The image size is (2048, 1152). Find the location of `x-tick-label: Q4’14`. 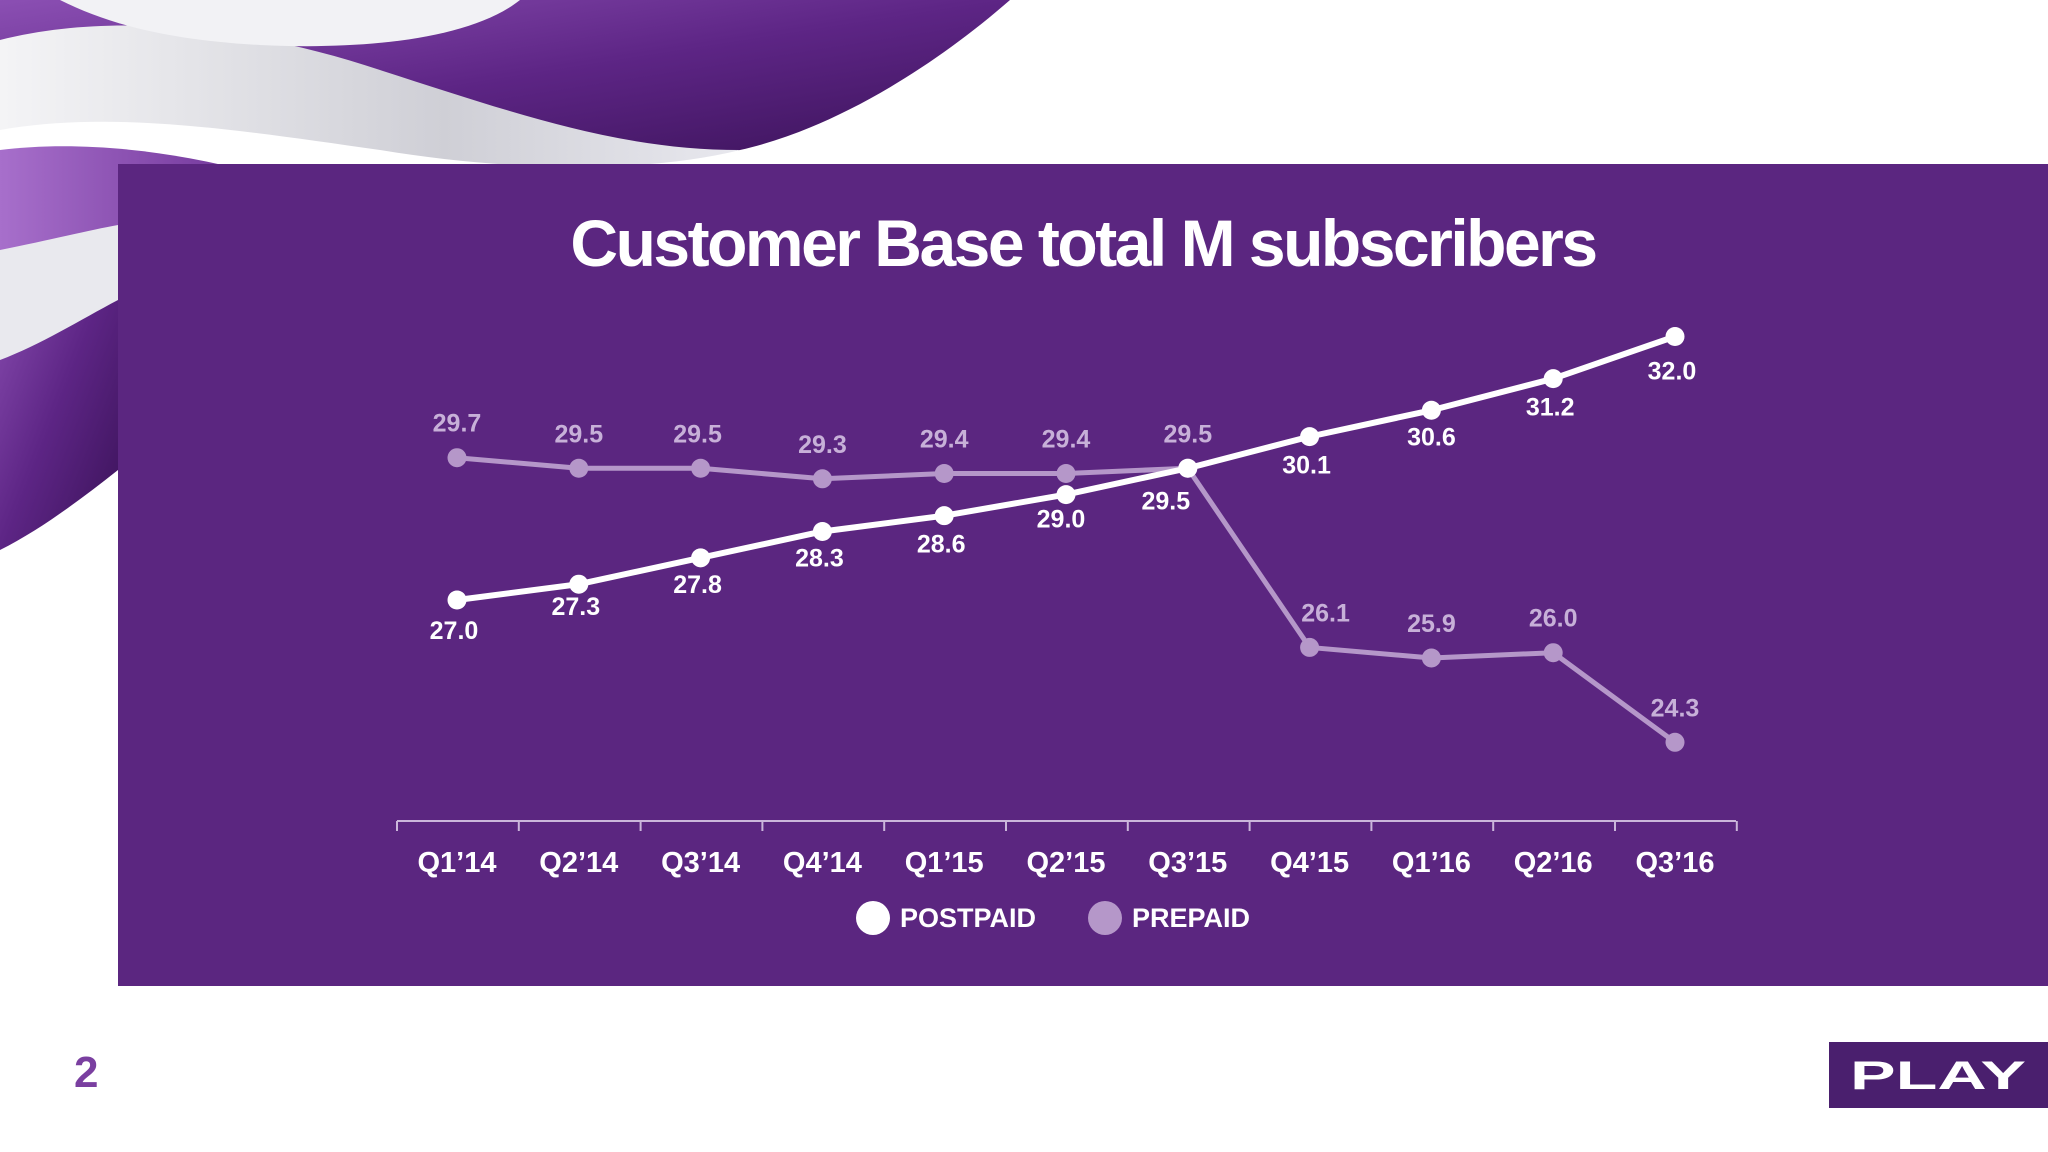

x-tick-label: Q4’14 is located at coordinates (822, 863).